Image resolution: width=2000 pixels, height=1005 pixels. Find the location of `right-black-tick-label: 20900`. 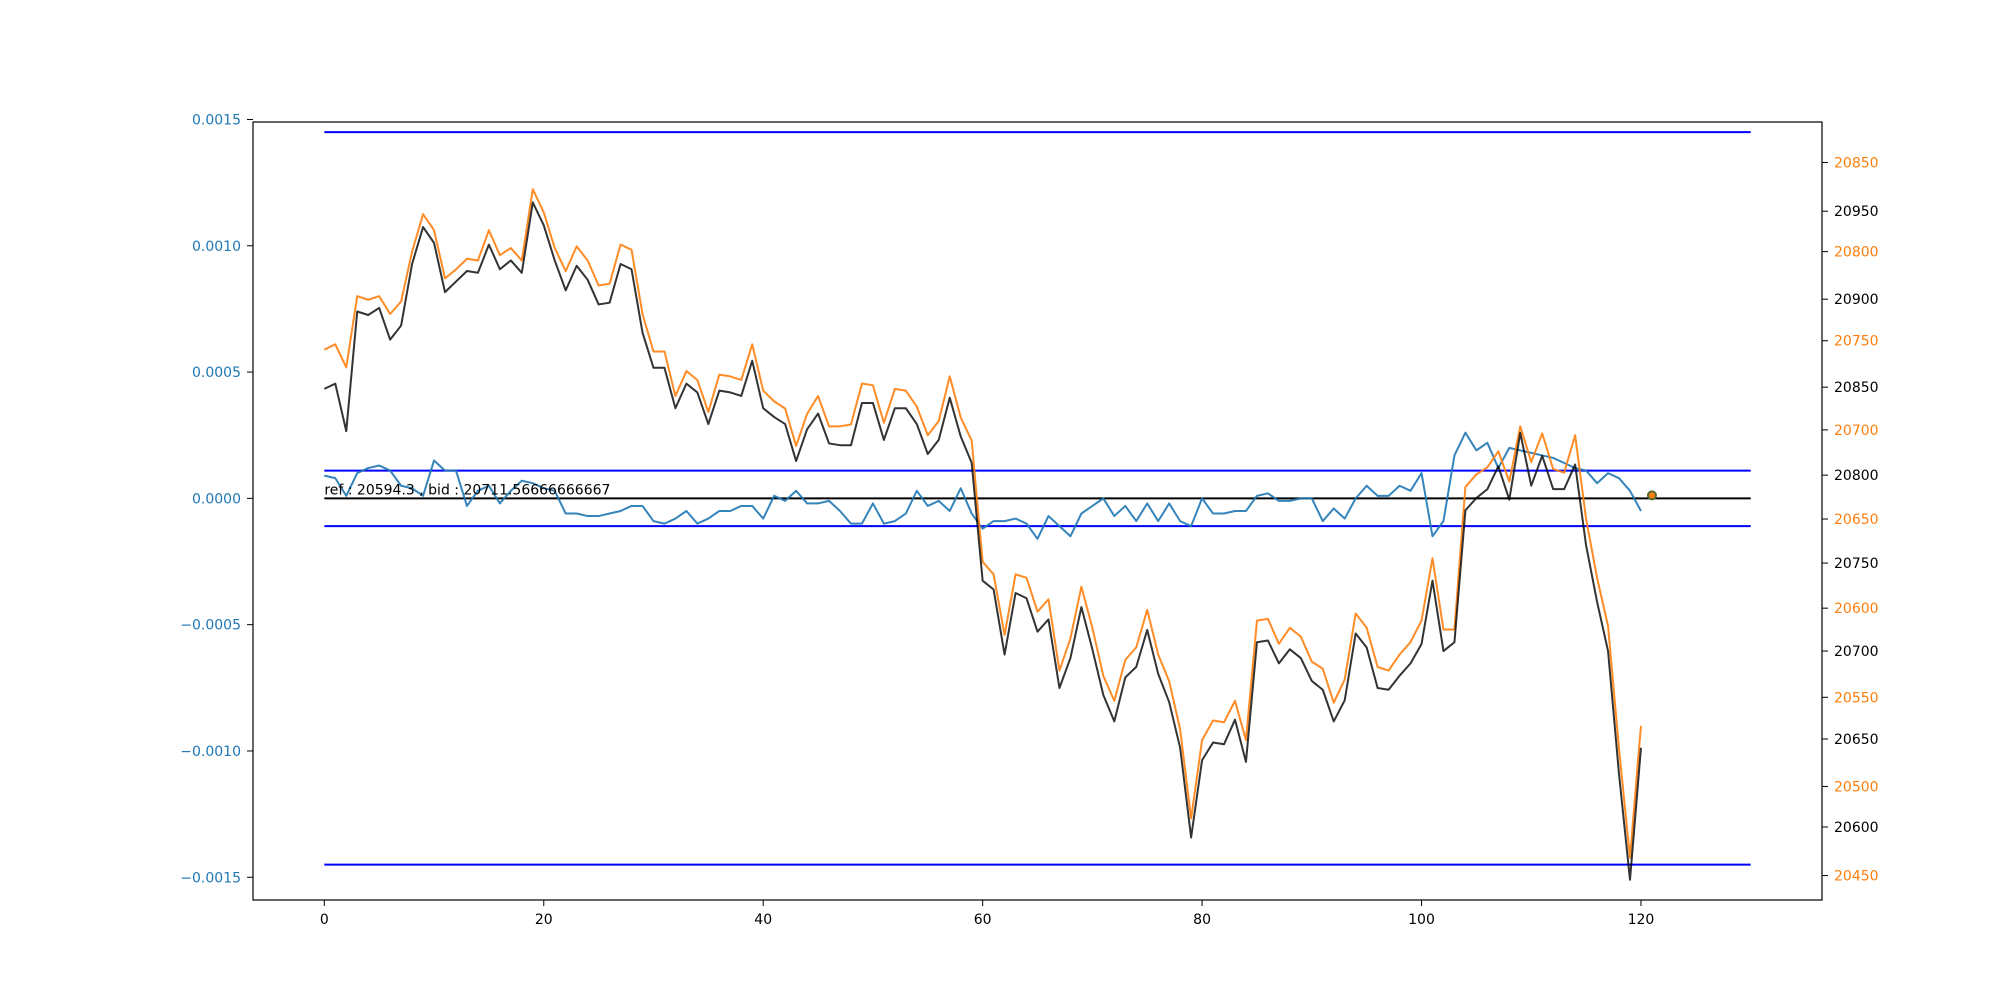

right-black-tick-label: 20900 is located at coordinates (1856, 300).